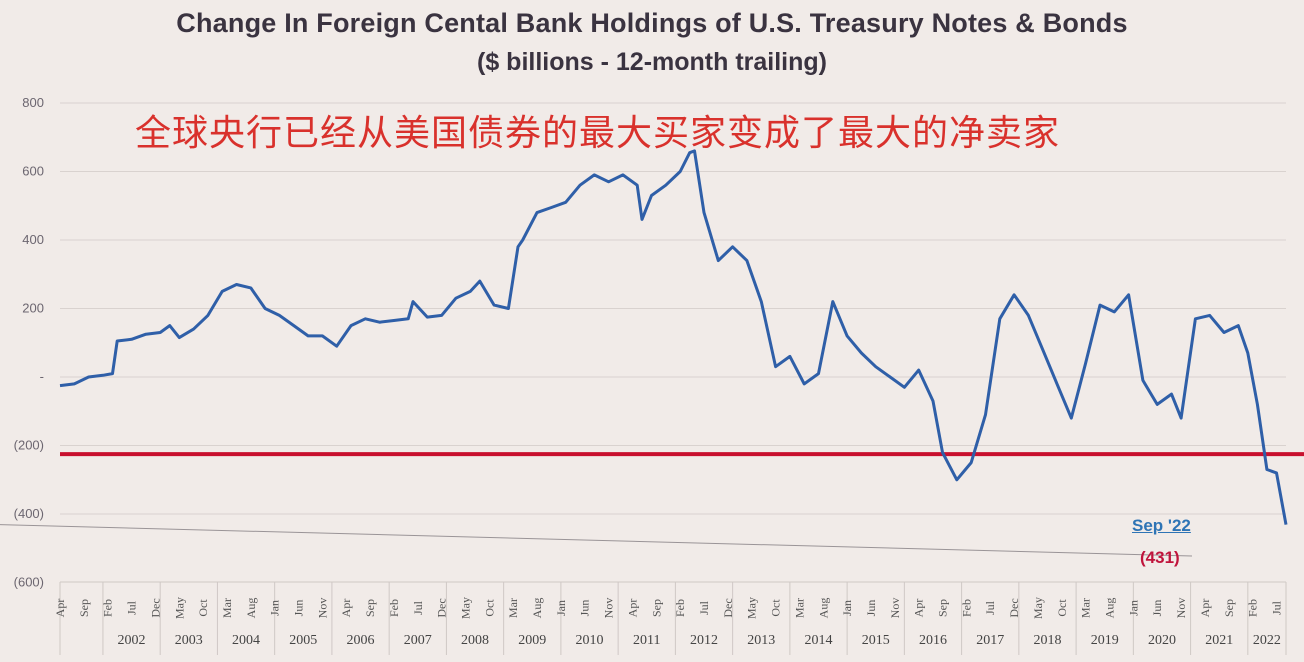 The width and height of the screenshot is (1304, 662). Describe the element at coordinates (1161, 525) in the screenshot. I see `callout-date-label: Sep '22` at that location.